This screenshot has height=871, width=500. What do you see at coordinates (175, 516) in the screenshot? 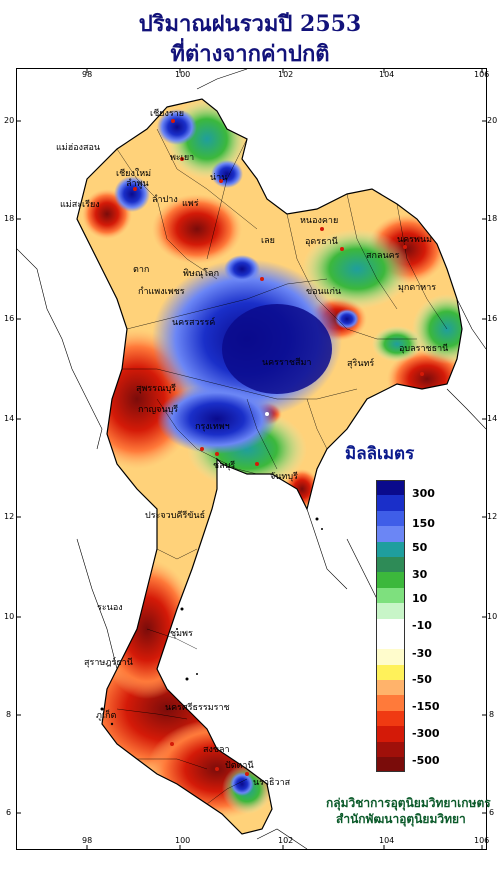
I see `city-label: ประจวบคีรีขันธ์` at bounding box center [175, 516].